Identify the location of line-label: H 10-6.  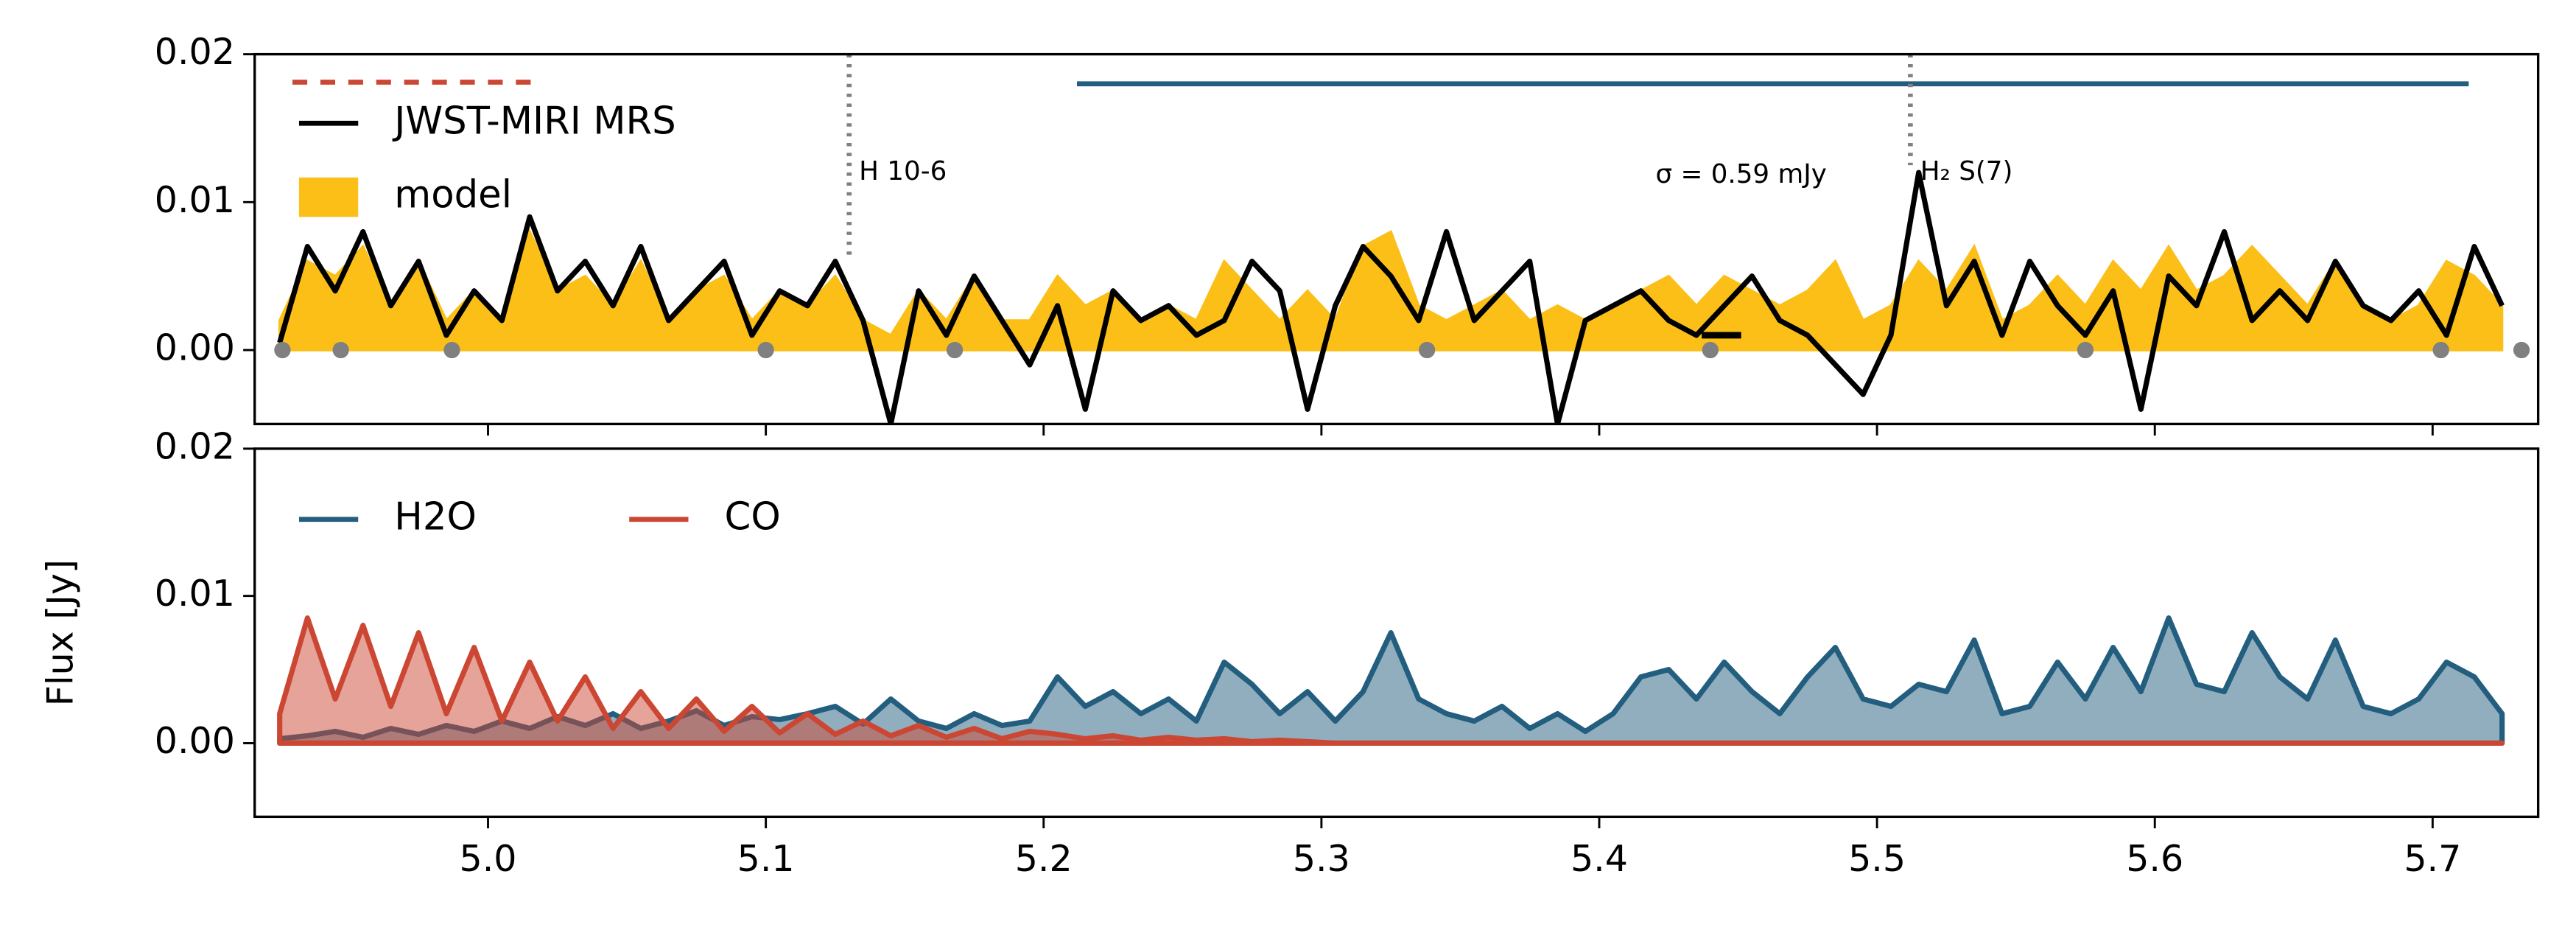
(903, 171).